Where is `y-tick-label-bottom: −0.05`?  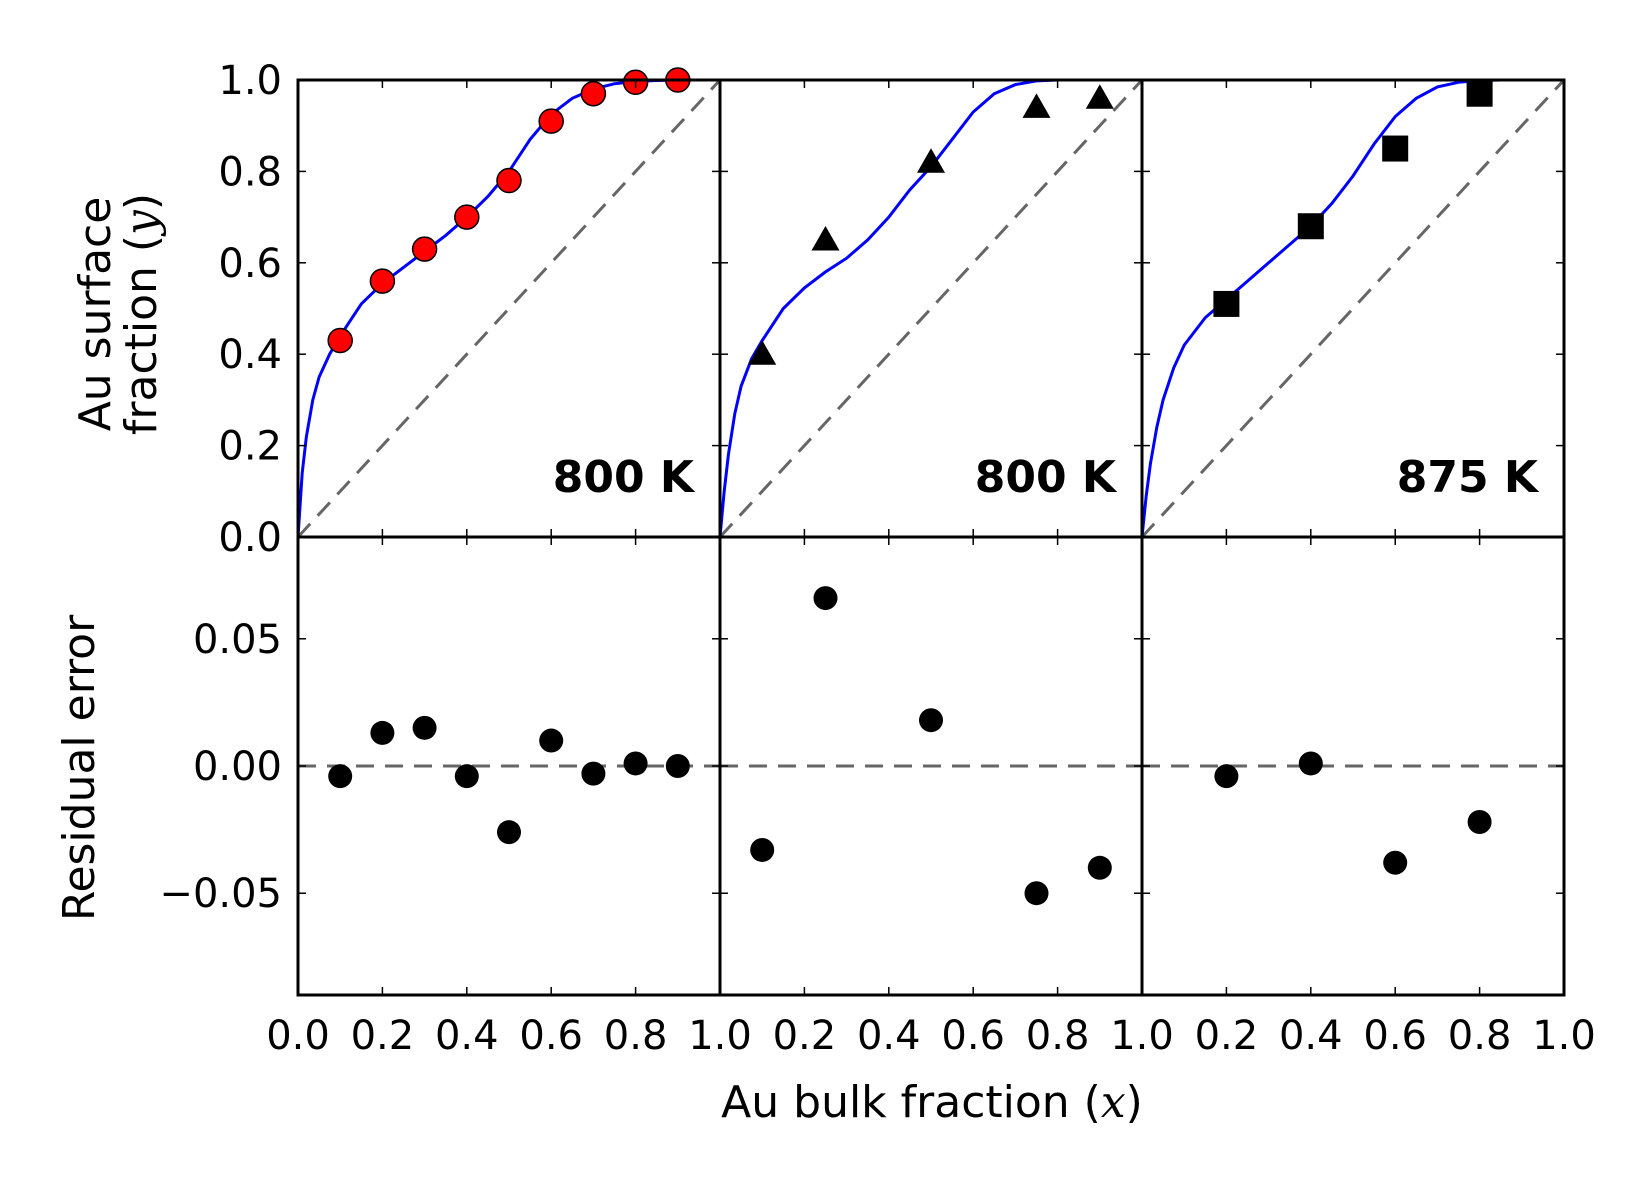 y-tick-label-bottom: −0.05 is located at coordinates (220, 894).